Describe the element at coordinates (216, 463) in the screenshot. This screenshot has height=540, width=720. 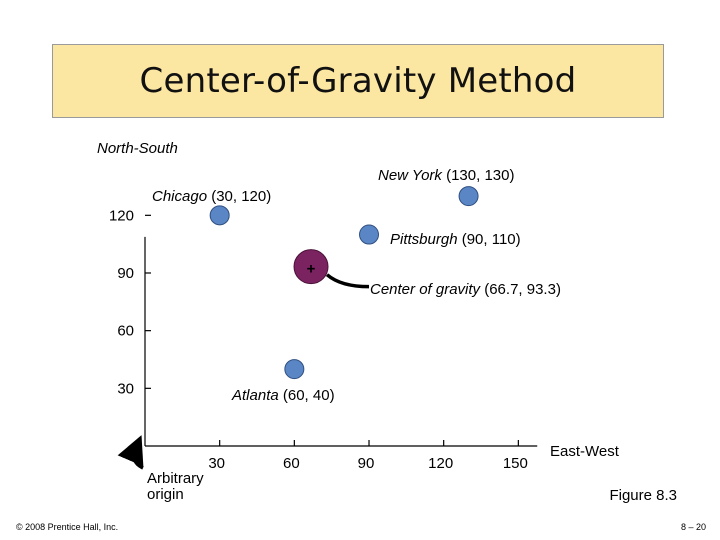
I see `x-tick-label: 30` at that location.